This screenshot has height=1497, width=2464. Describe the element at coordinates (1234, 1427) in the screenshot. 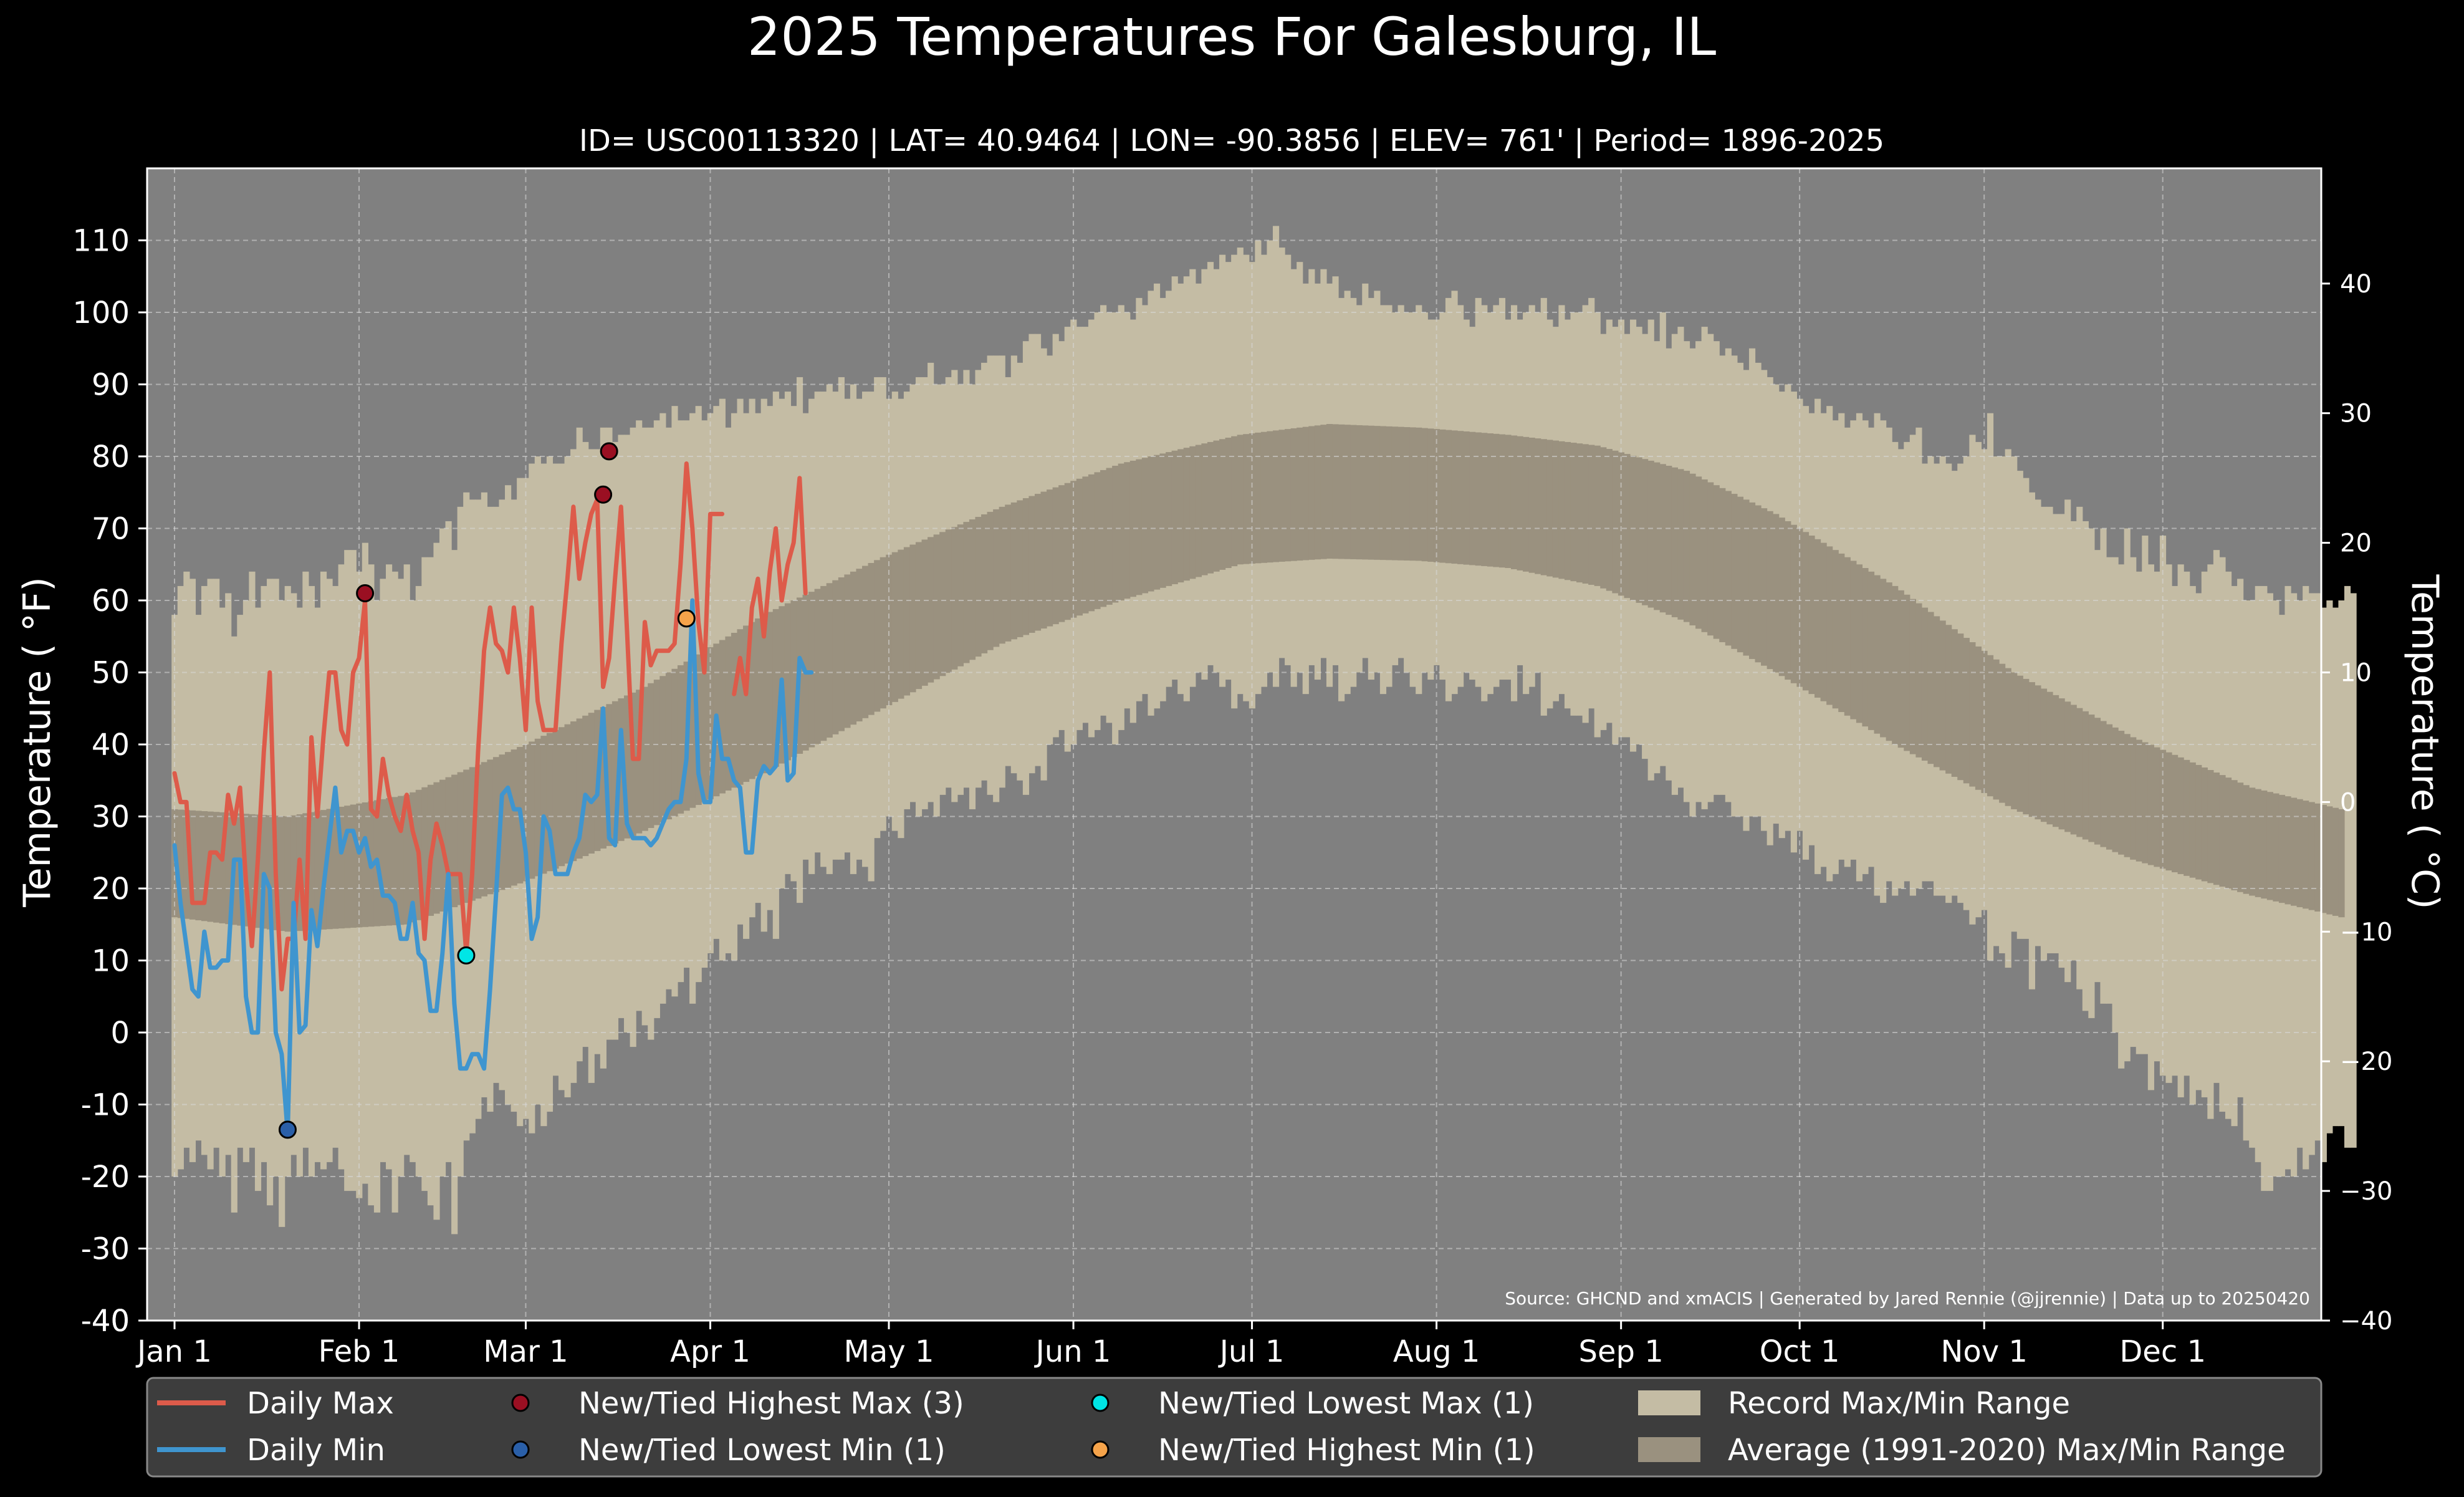

I see `legend-box` at that location.